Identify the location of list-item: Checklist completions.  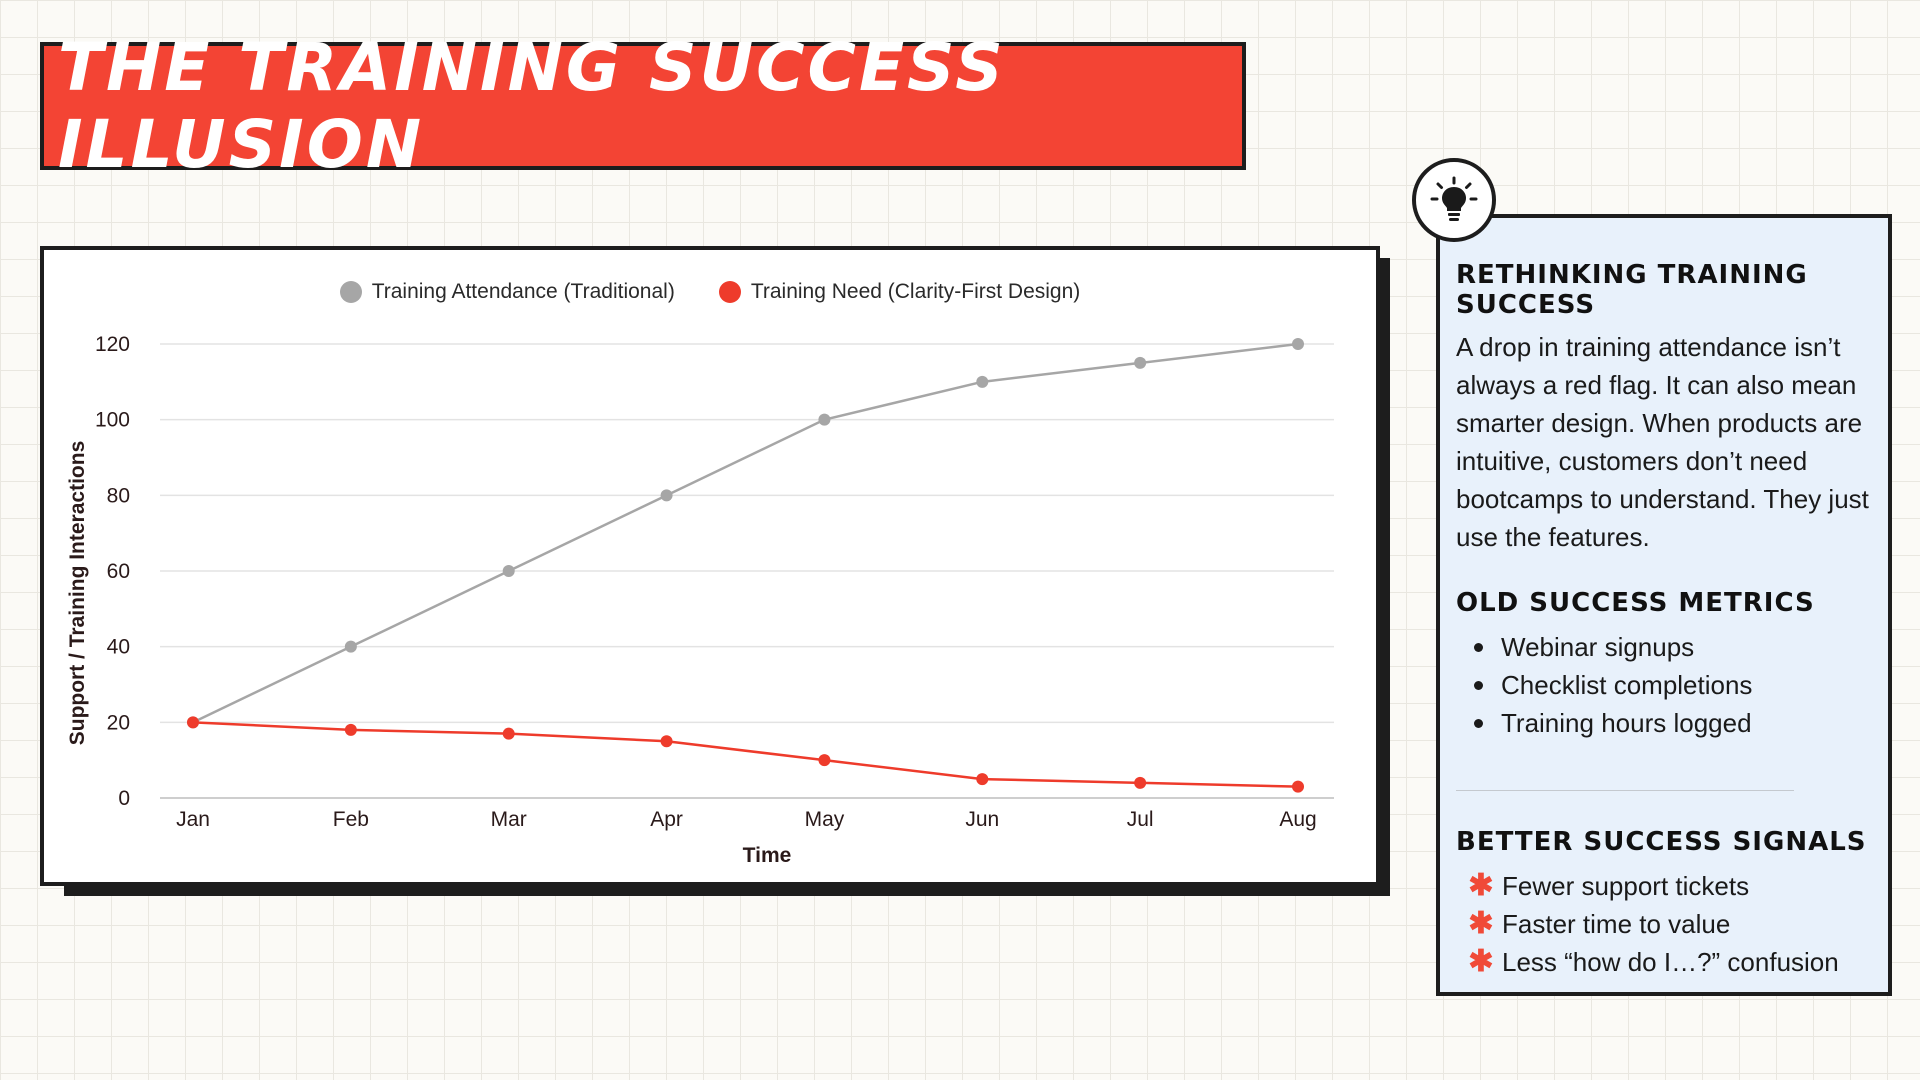
(1674, 685).